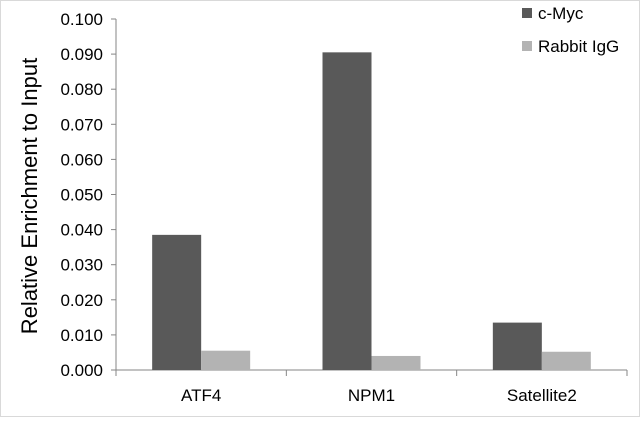  I want to click on legend-label: c-Myc, so click(561, 13).